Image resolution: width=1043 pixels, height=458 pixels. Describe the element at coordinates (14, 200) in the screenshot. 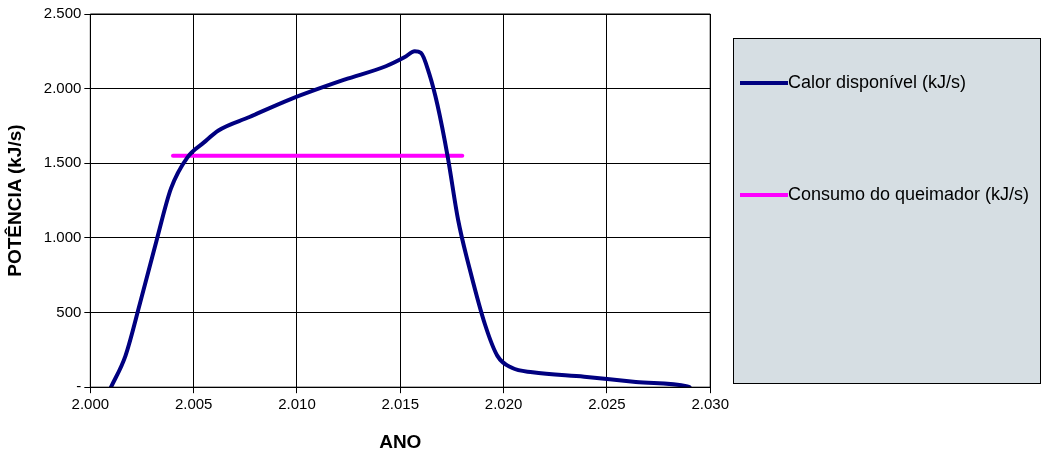

I see `y-axis-title: POTÊNCIA (kJ/s)` at that location.